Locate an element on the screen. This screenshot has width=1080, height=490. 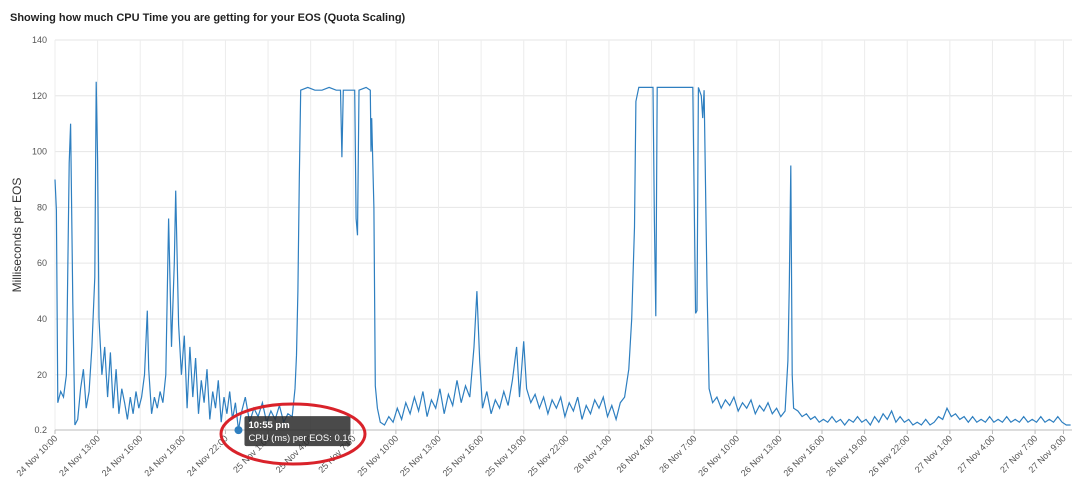
y-tick-label: 120 is located at coordinates (39, 96).